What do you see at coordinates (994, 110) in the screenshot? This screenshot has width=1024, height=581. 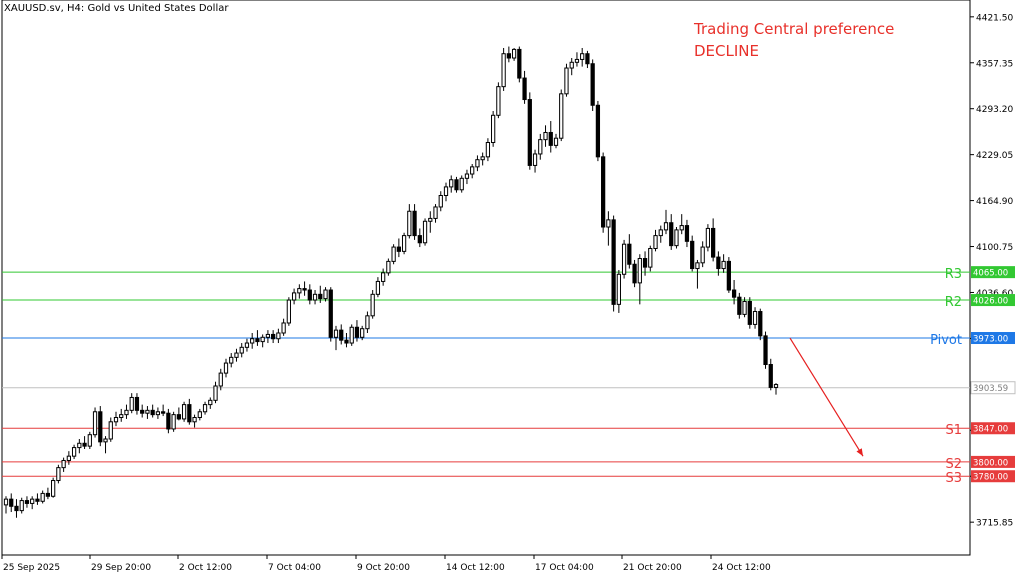 I see `y-tick-label: 4293.20` at bounding box center [994, 110].